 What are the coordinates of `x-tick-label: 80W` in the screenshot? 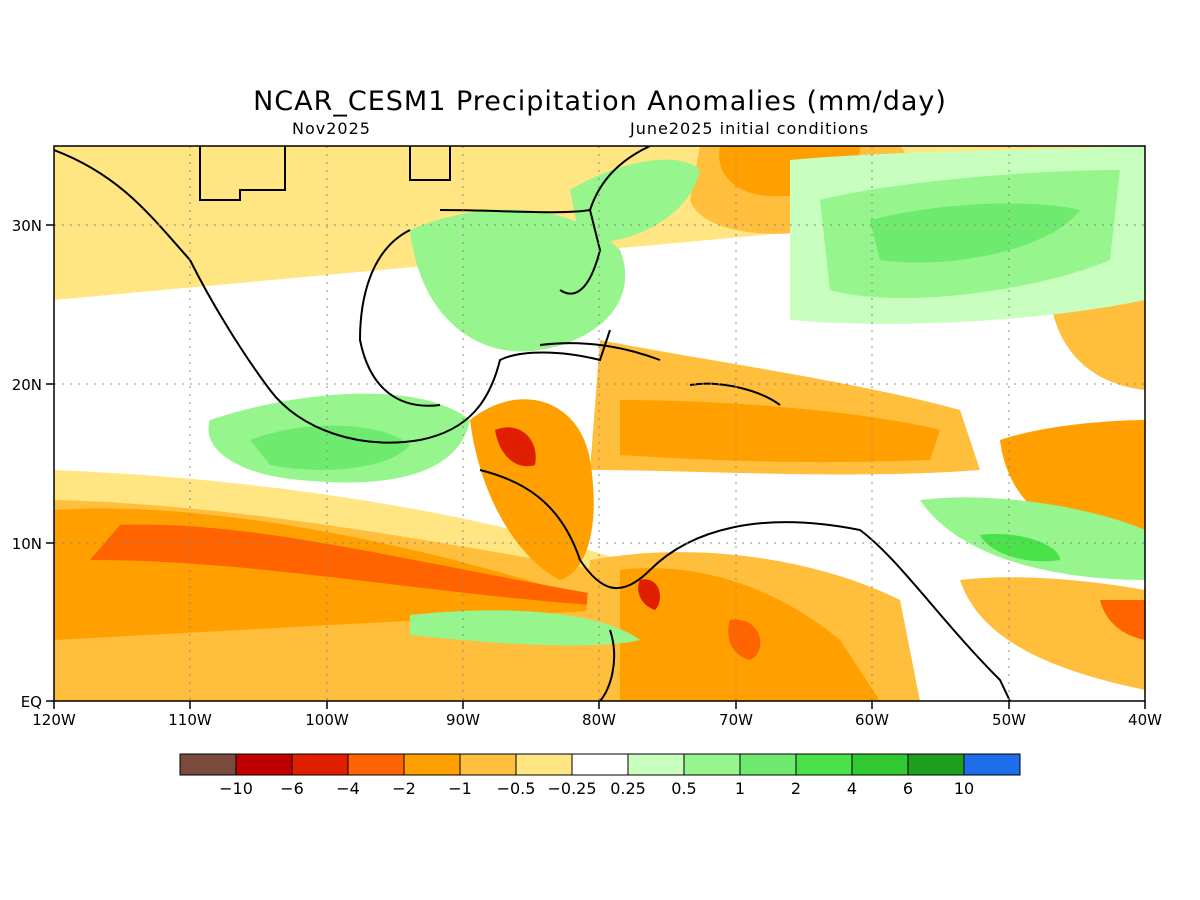 It's located at (599, 720).